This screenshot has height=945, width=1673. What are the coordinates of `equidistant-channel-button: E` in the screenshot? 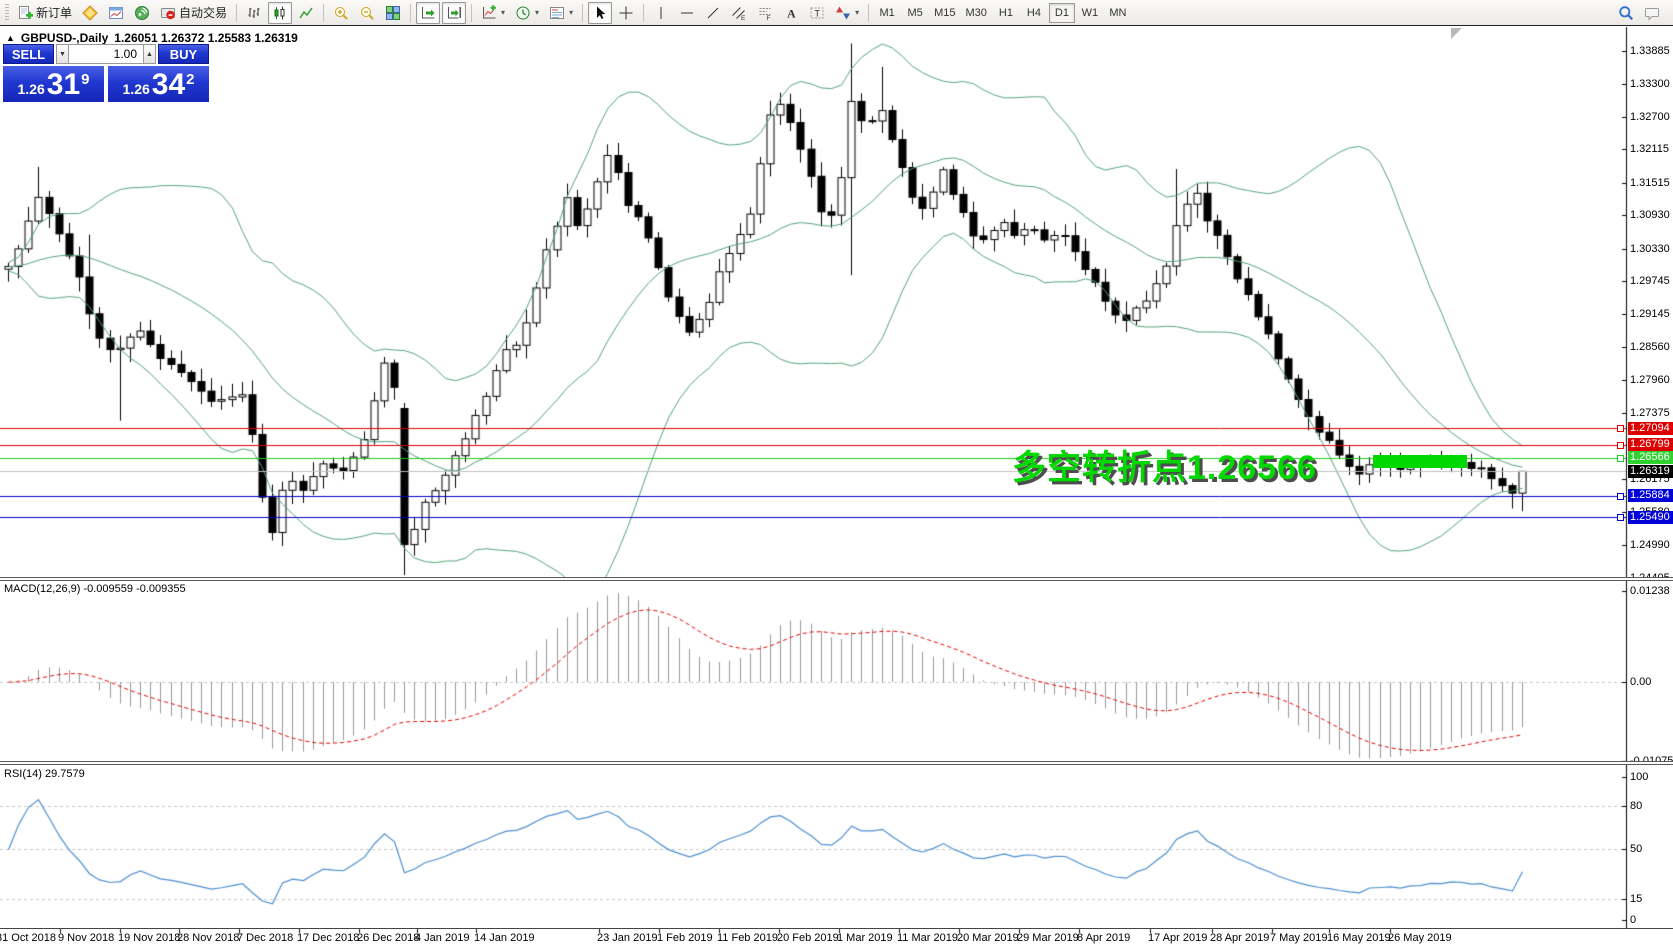 It's located at (739, 13).